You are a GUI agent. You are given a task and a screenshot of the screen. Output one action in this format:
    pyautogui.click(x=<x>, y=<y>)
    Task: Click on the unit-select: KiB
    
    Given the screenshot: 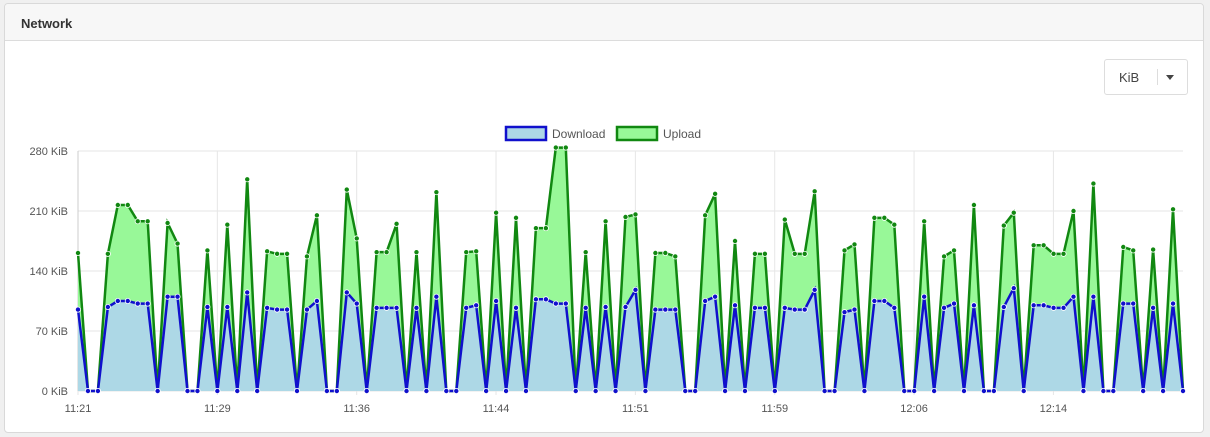 What is the action you would take?
    pyautogui.click(x=1146, y=77)
    